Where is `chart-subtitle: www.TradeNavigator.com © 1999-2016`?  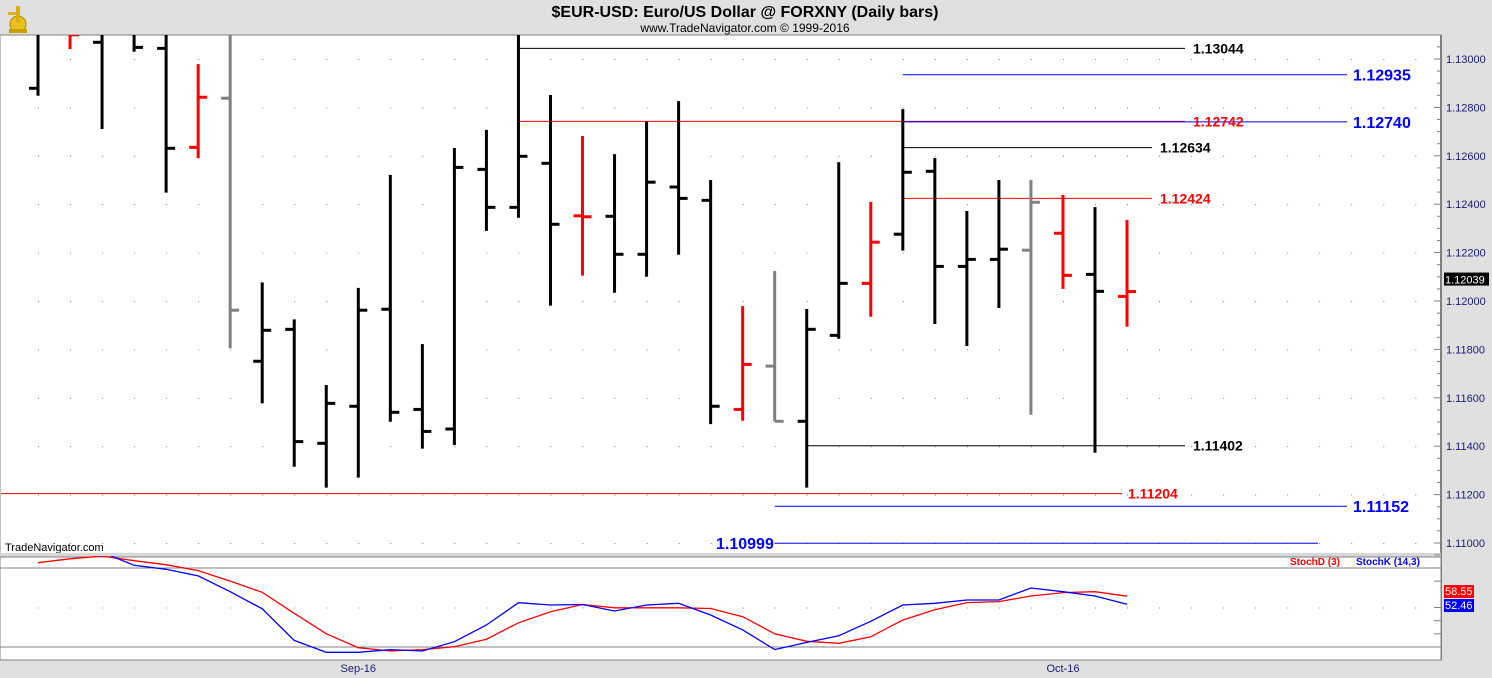
chart-subtitle: www.TradeNavigator.com © 1999-2016 is located at coordinates (744, 28).